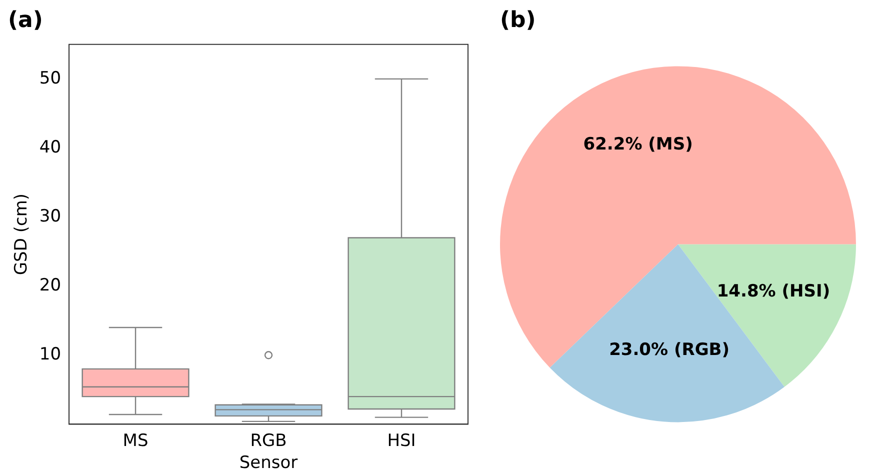  What do you see at coordinates (638, 144) in the screenshot?
I see `slice-label: 62.2% (MS)` at bounding box center [638, 144].